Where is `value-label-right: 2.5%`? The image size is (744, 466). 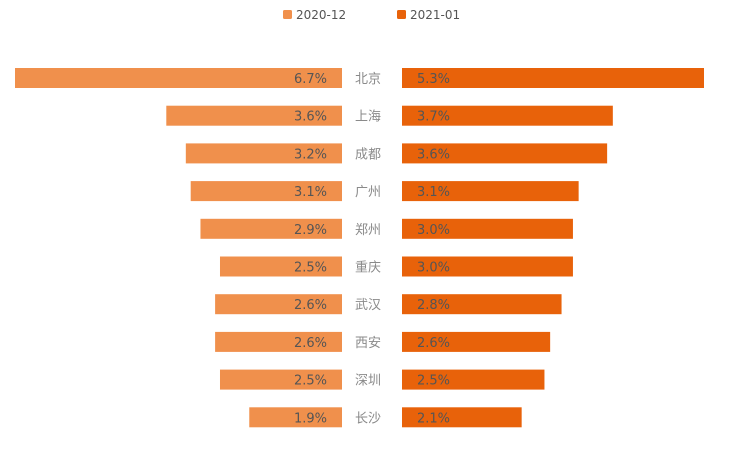
value-label-right: 2.5% is located at coordinates (433, 381).